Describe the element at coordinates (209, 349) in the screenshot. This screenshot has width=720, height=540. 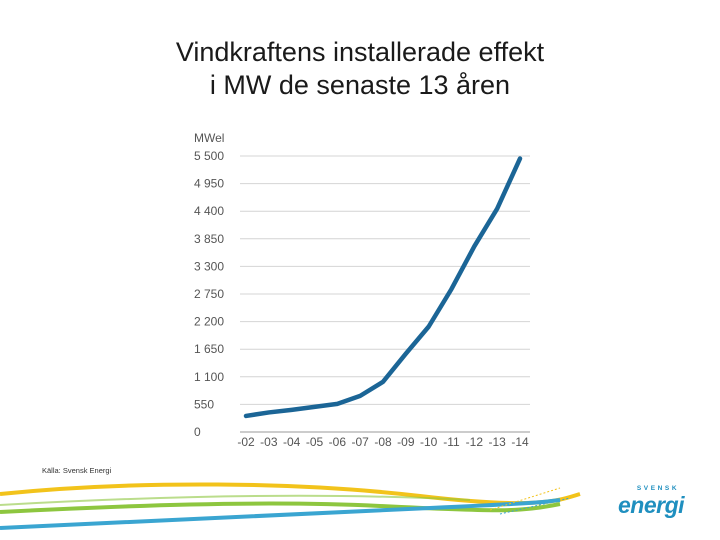
I see `y-tick-label: 1 650` at that location.